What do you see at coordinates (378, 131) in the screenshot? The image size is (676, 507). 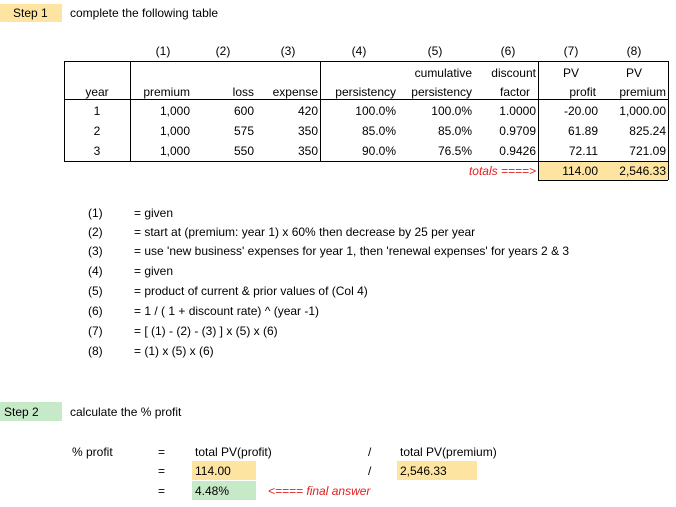 I see `cell-persistency: 85.0%` at bounding box center [378, 131].